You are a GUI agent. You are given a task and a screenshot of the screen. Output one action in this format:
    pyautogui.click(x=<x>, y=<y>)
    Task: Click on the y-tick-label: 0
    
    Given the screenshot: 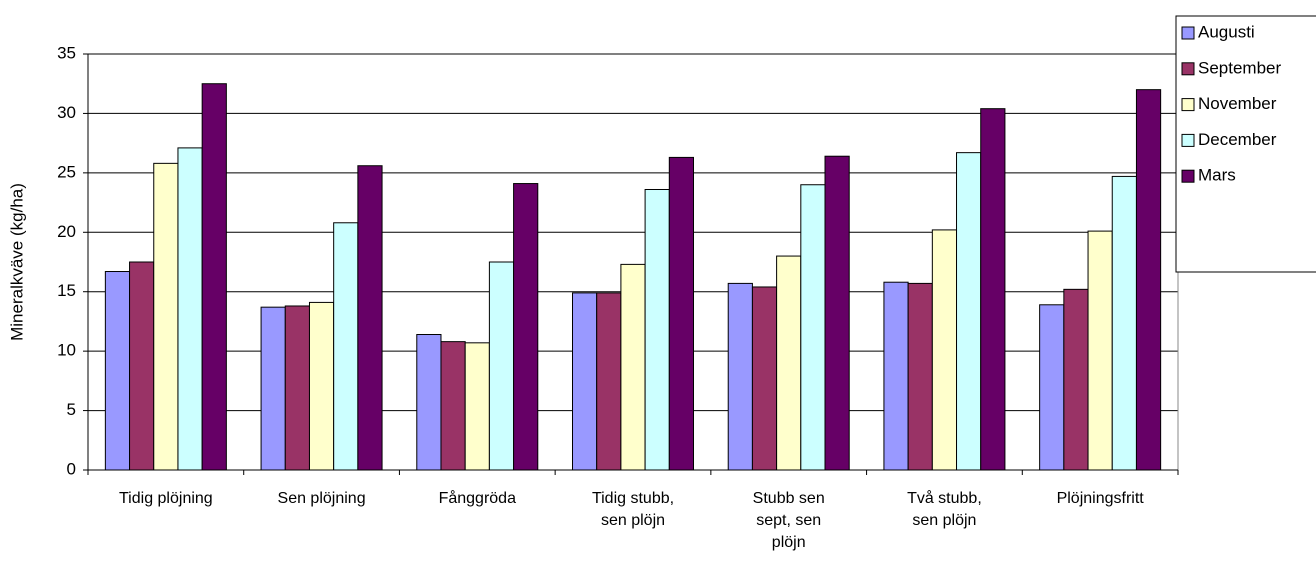 What is the action you would take?
    pyautogui.click(x=71, y=468)
    